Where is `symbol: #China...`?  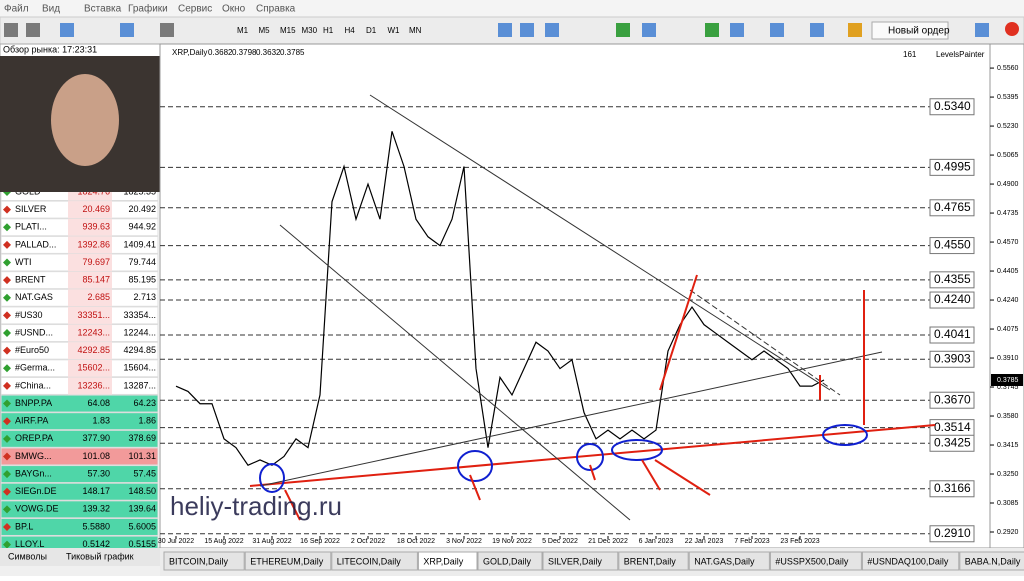 symbol: #China... is located at coordinates (33, 385).